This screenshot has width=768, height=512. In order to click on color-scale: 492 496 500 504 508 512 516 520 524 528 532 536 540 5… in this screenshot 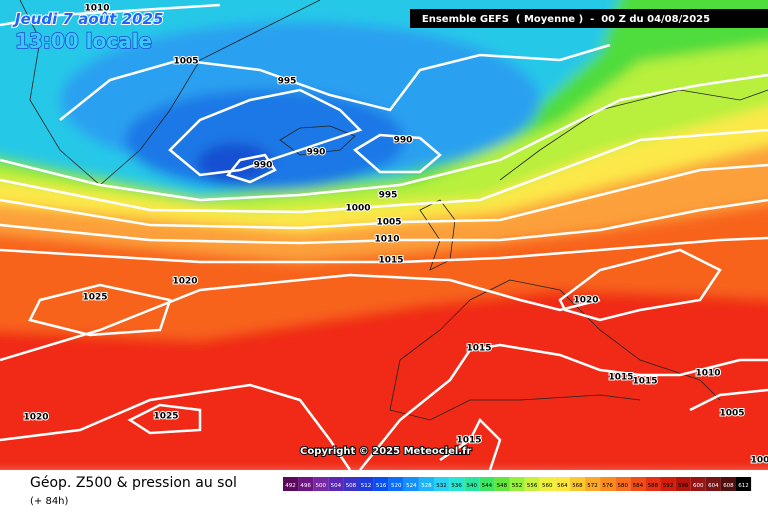, I will do `click(517, 484)`.